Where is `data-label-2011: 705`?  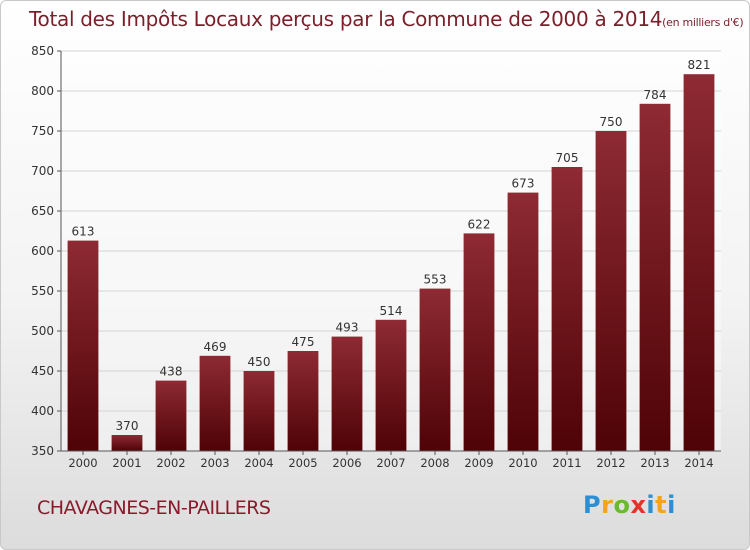
data-label-2011: 705 is located at coordinates (567, 158).